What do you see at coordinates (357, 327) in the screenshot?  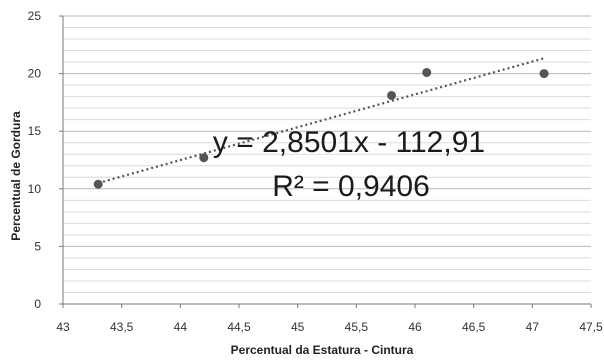 I see `x-tick-label: 45,5` at bounding box center [357, 327].